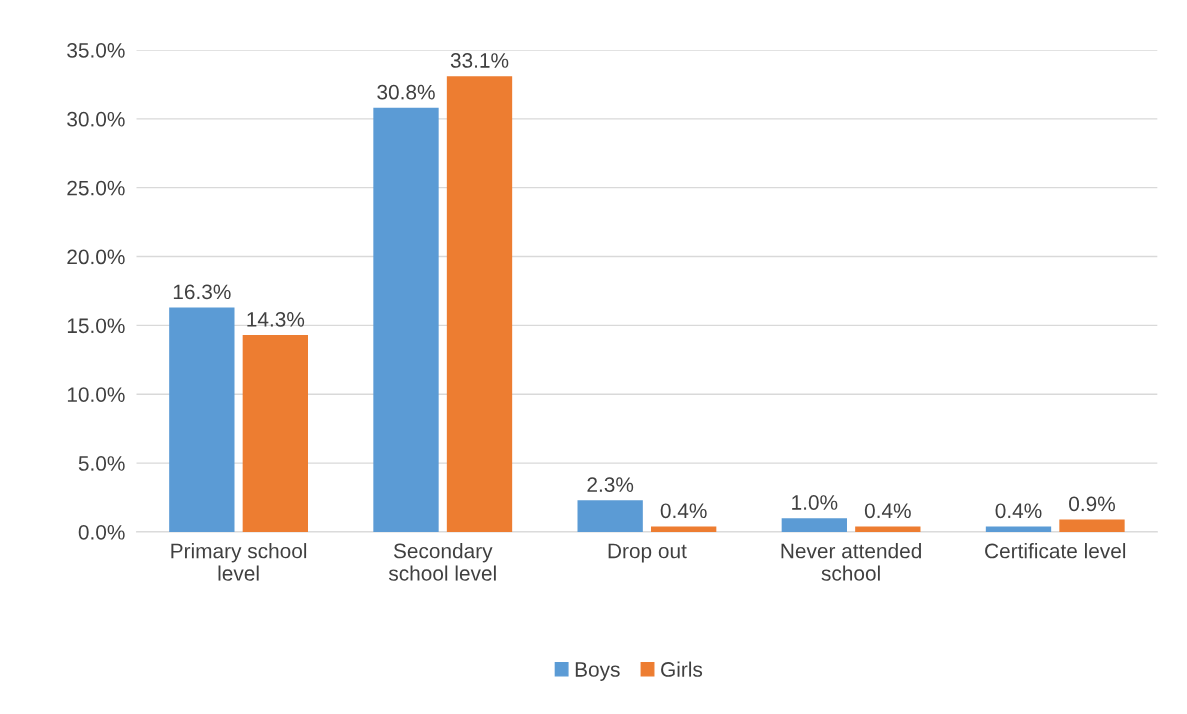 The height and width of the screenshot is (714, 1187). Describe the element at coordinates (96, 326) in the screenshot. I see `y-tick-label: 15.0%` at that location.